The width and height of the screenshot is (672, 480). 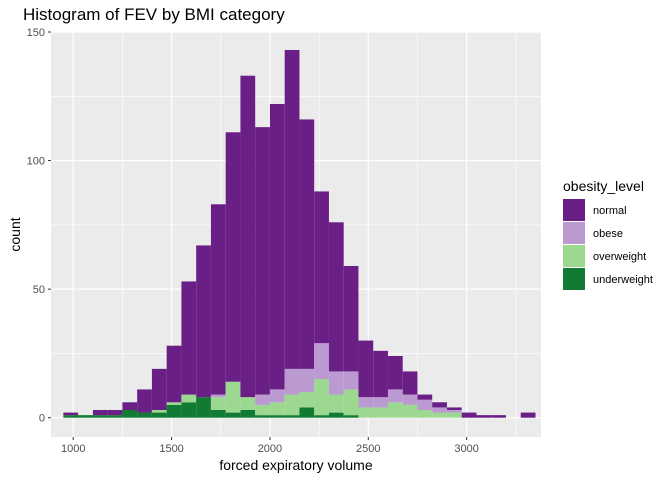 What do you see at coordinates (15, 234) in the screenshot?
I see `y-axis-title: count` at bounding box center [15, 234].